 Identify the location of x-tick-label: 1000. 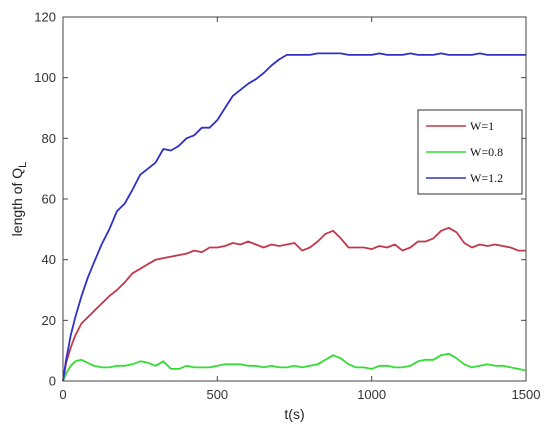
(371, 394).